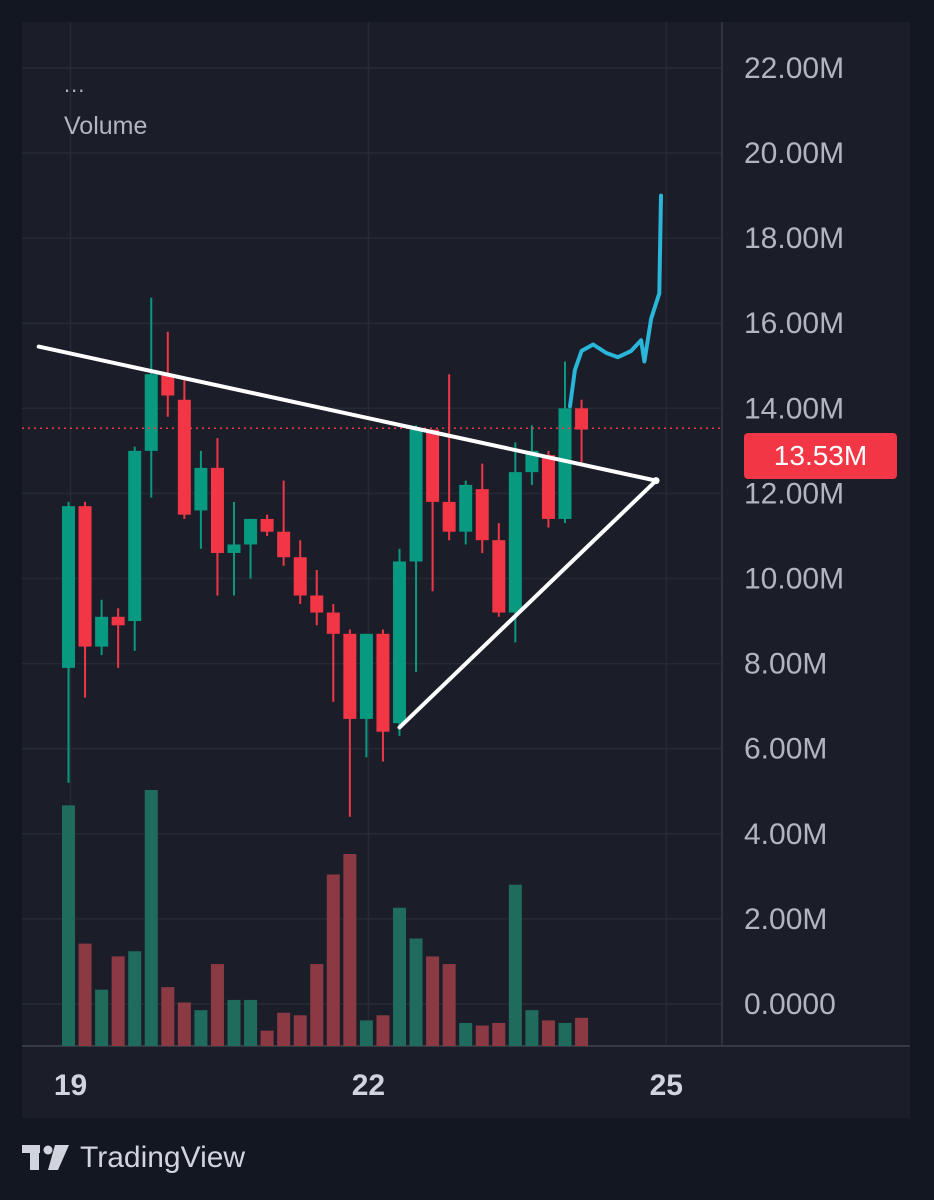 Image resolution: width=934 pixels, height=1200 pixels. I want to click on y-axis-tick-label: 0.0000, so click(790, 1004).